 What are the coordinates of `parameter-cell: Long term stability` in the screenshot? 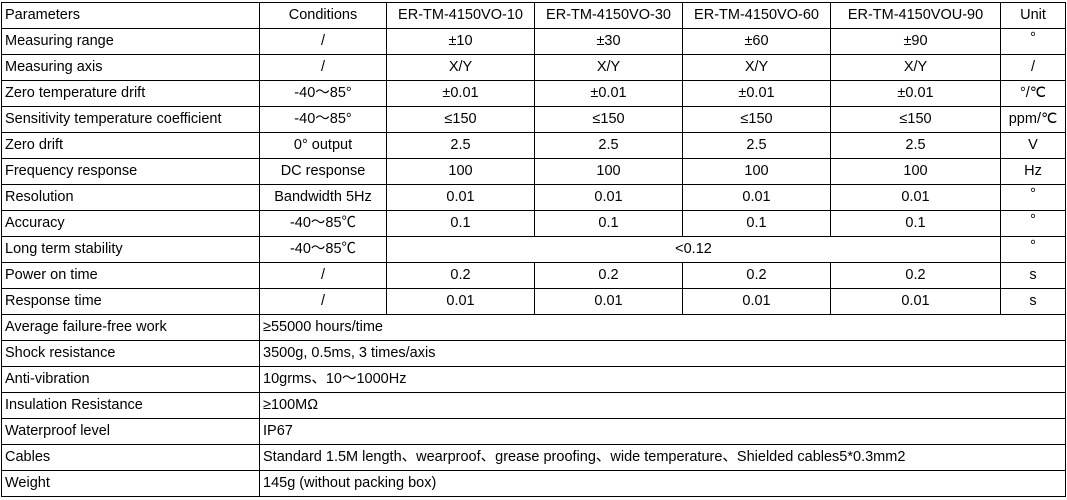 It's located at (130, 249).